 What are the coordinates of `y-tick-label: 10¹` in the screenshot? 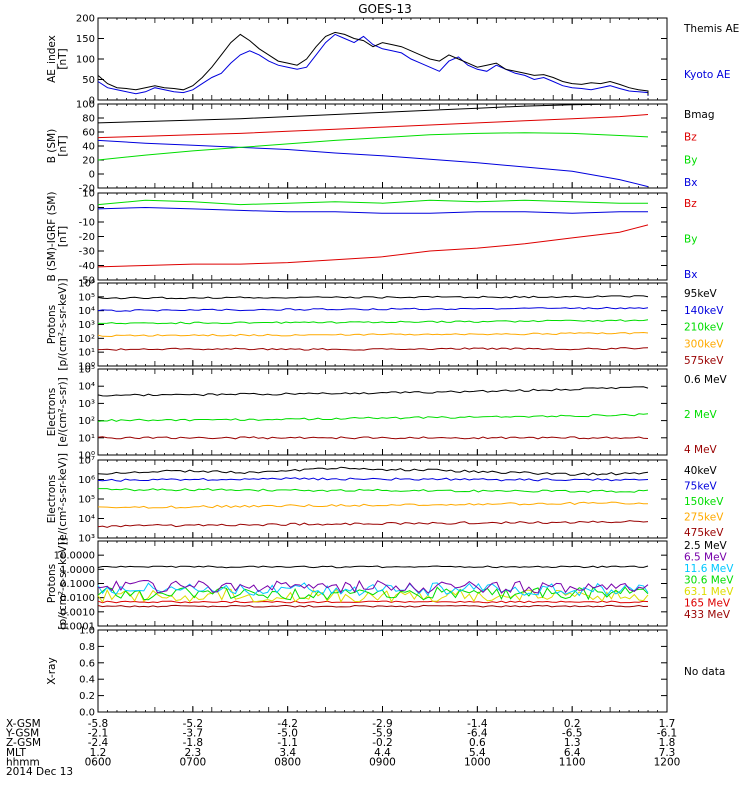 It's located at (86, 353).